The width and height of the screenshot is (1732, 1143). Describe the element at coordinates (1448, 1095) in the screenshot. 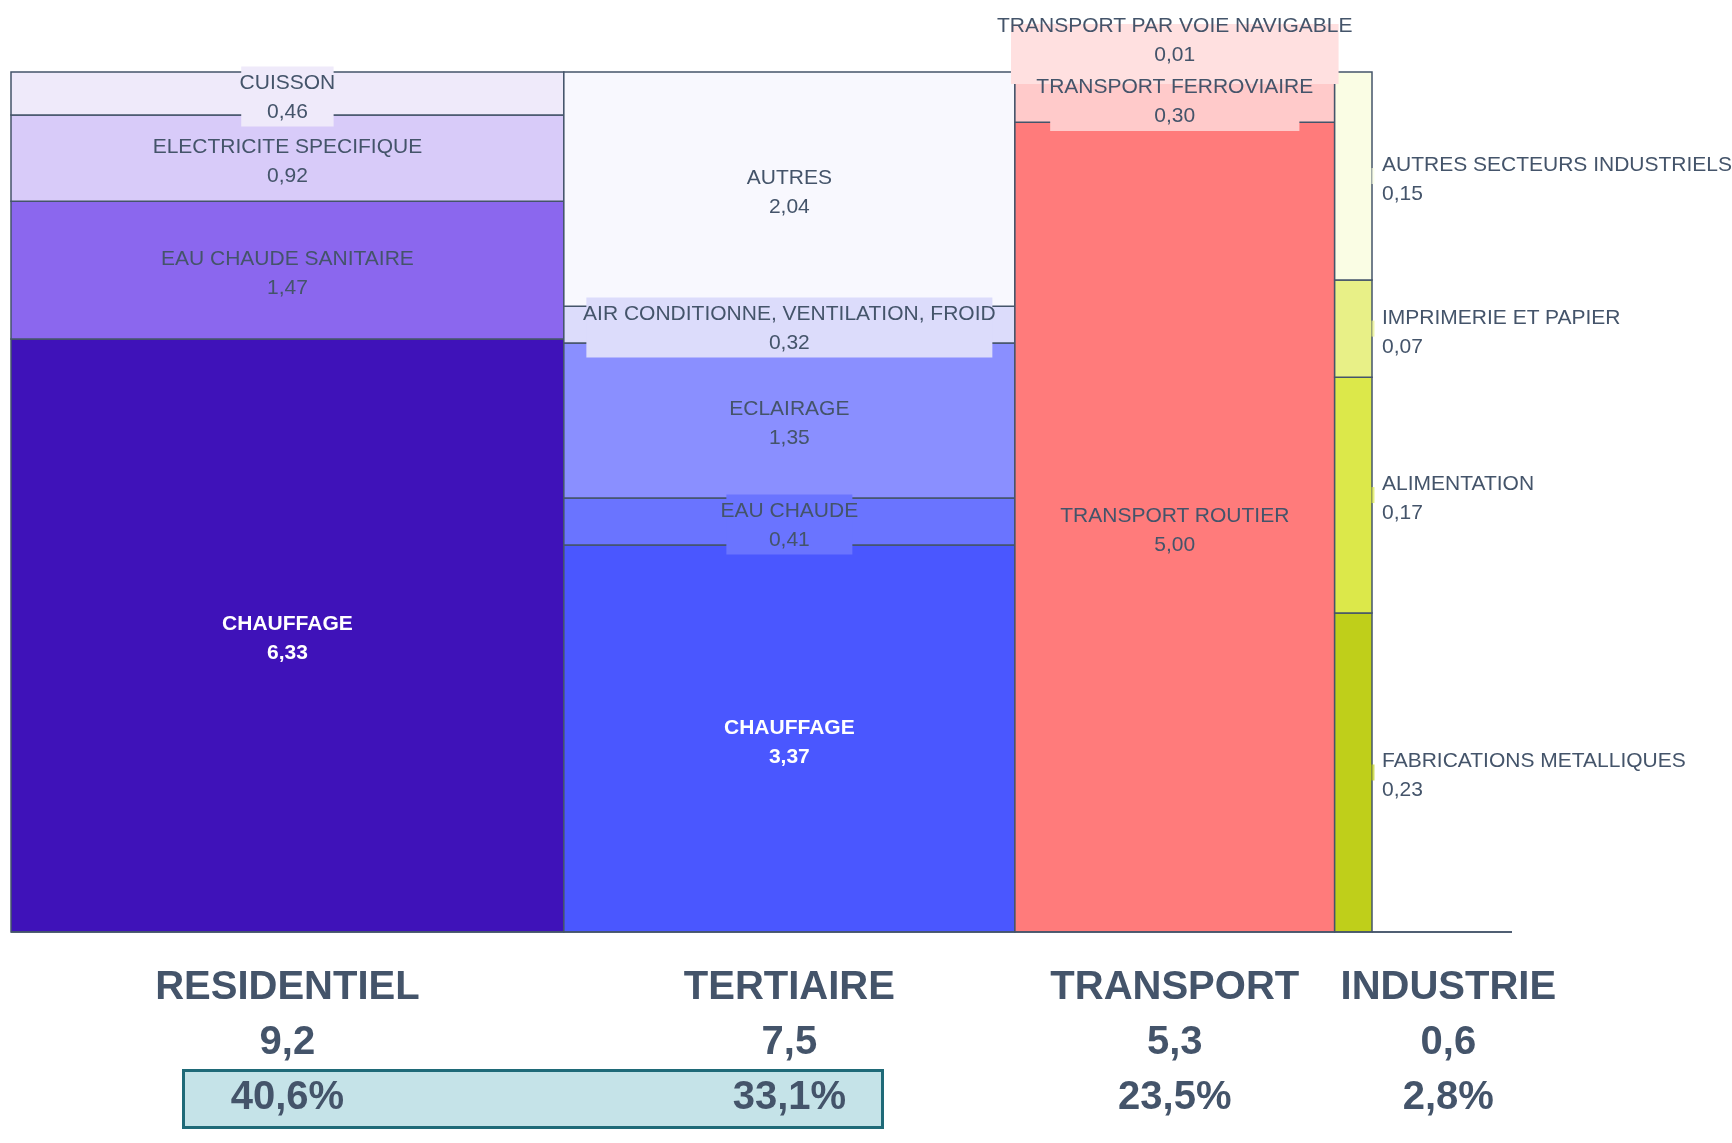

I see `text: 2,8%` at that location.